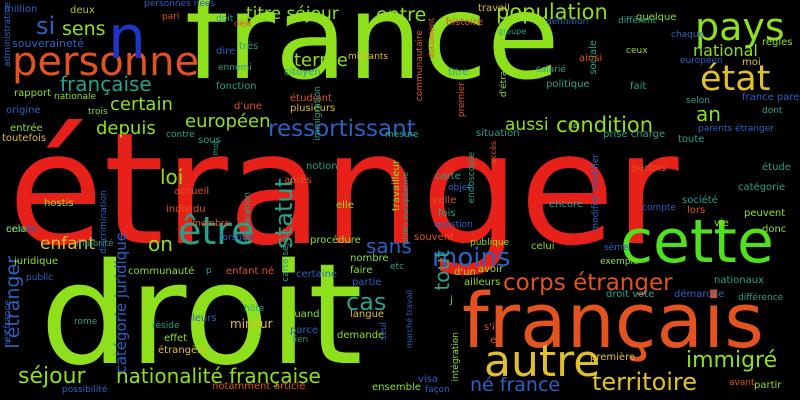 This screenshot has width=800, height=400. Describe the element at coordinates (491, 269) in the screenshot. I see `word-avoir: avoir` at that location.